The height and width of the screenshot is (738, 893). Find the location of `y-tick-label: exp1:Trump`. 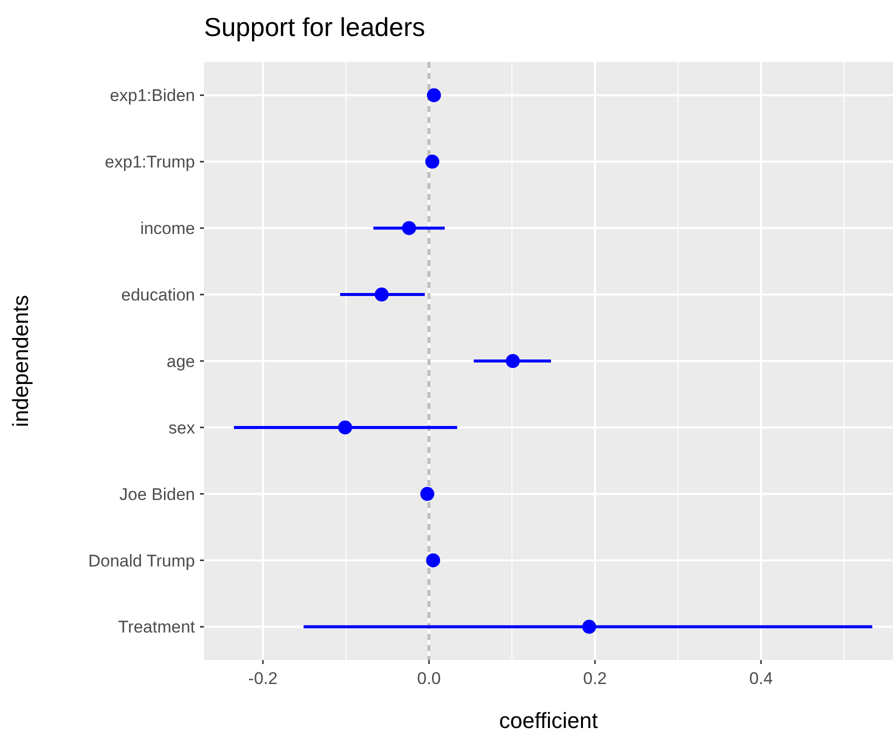

y-tick-label: exp1:Trump is located at coordinates (149, 162).